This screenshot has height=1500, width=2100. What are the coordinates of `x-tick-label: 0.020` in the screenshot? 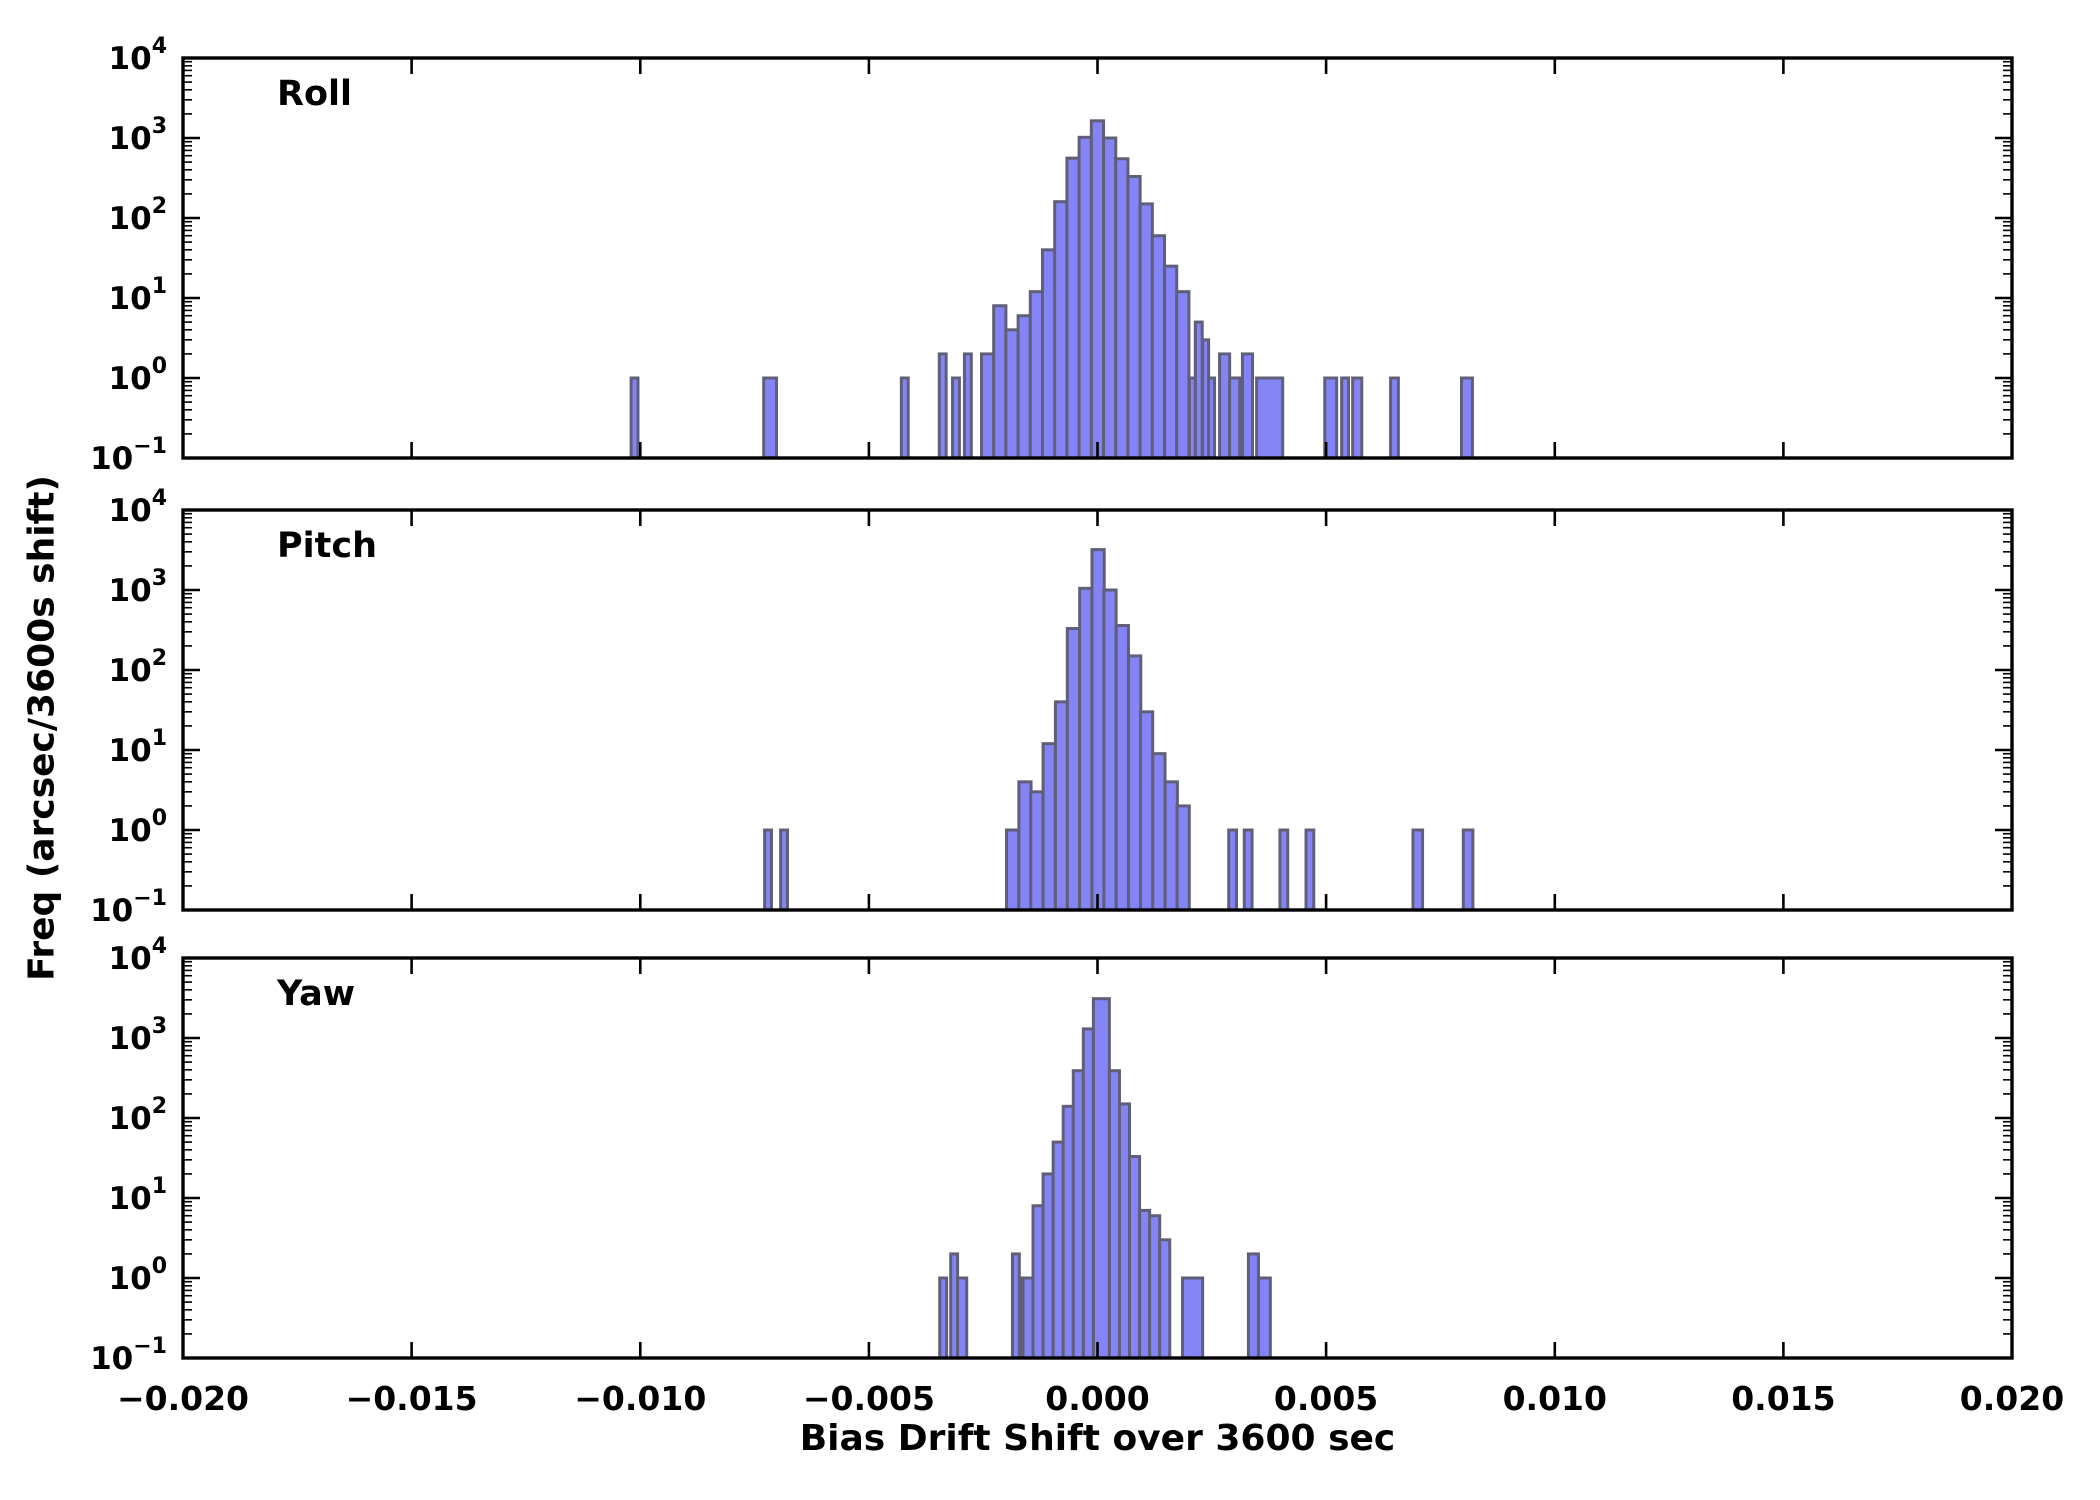 It's located at (2012, 1398).